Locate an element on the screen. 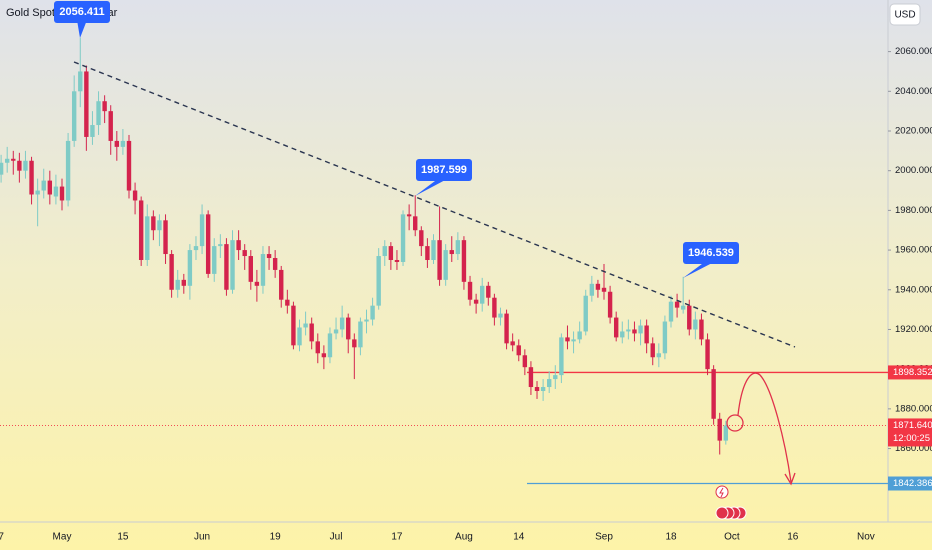 This screenshot has width=932, height=550. currency-button is located at coordinates (905, 14).